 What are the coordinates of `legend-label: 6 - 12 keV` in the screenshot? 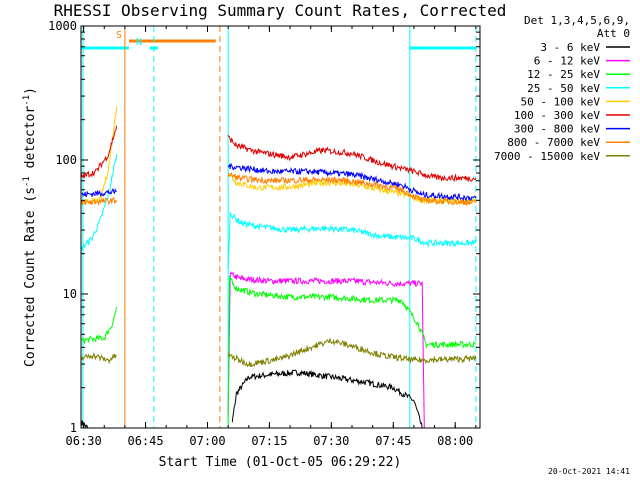 It's located at (567, 61).